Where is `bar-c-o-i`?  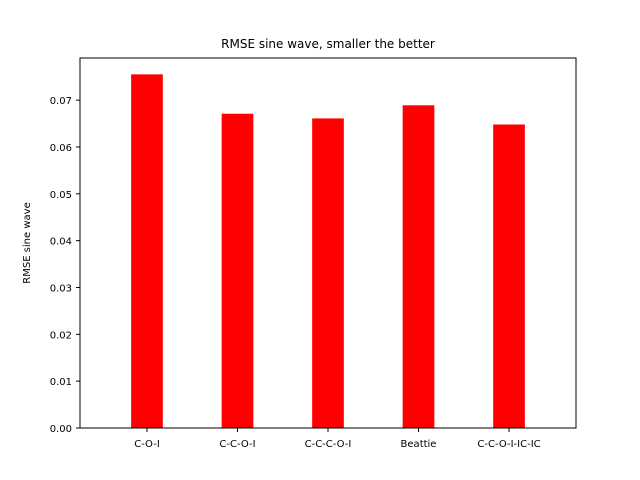 bar-c-o-i is located at coordinates (147, 251).